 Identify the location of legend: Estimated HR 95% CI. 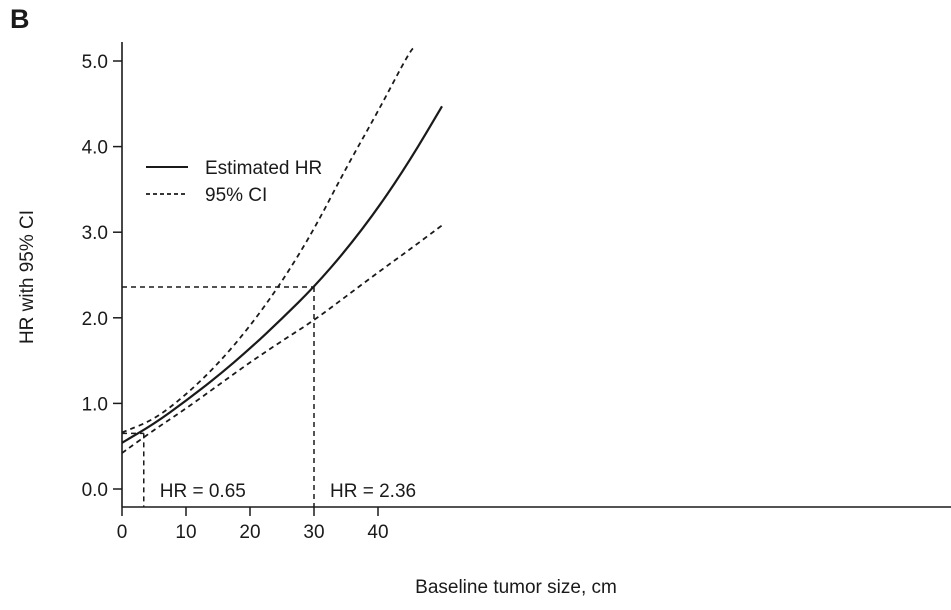
(234, 182).